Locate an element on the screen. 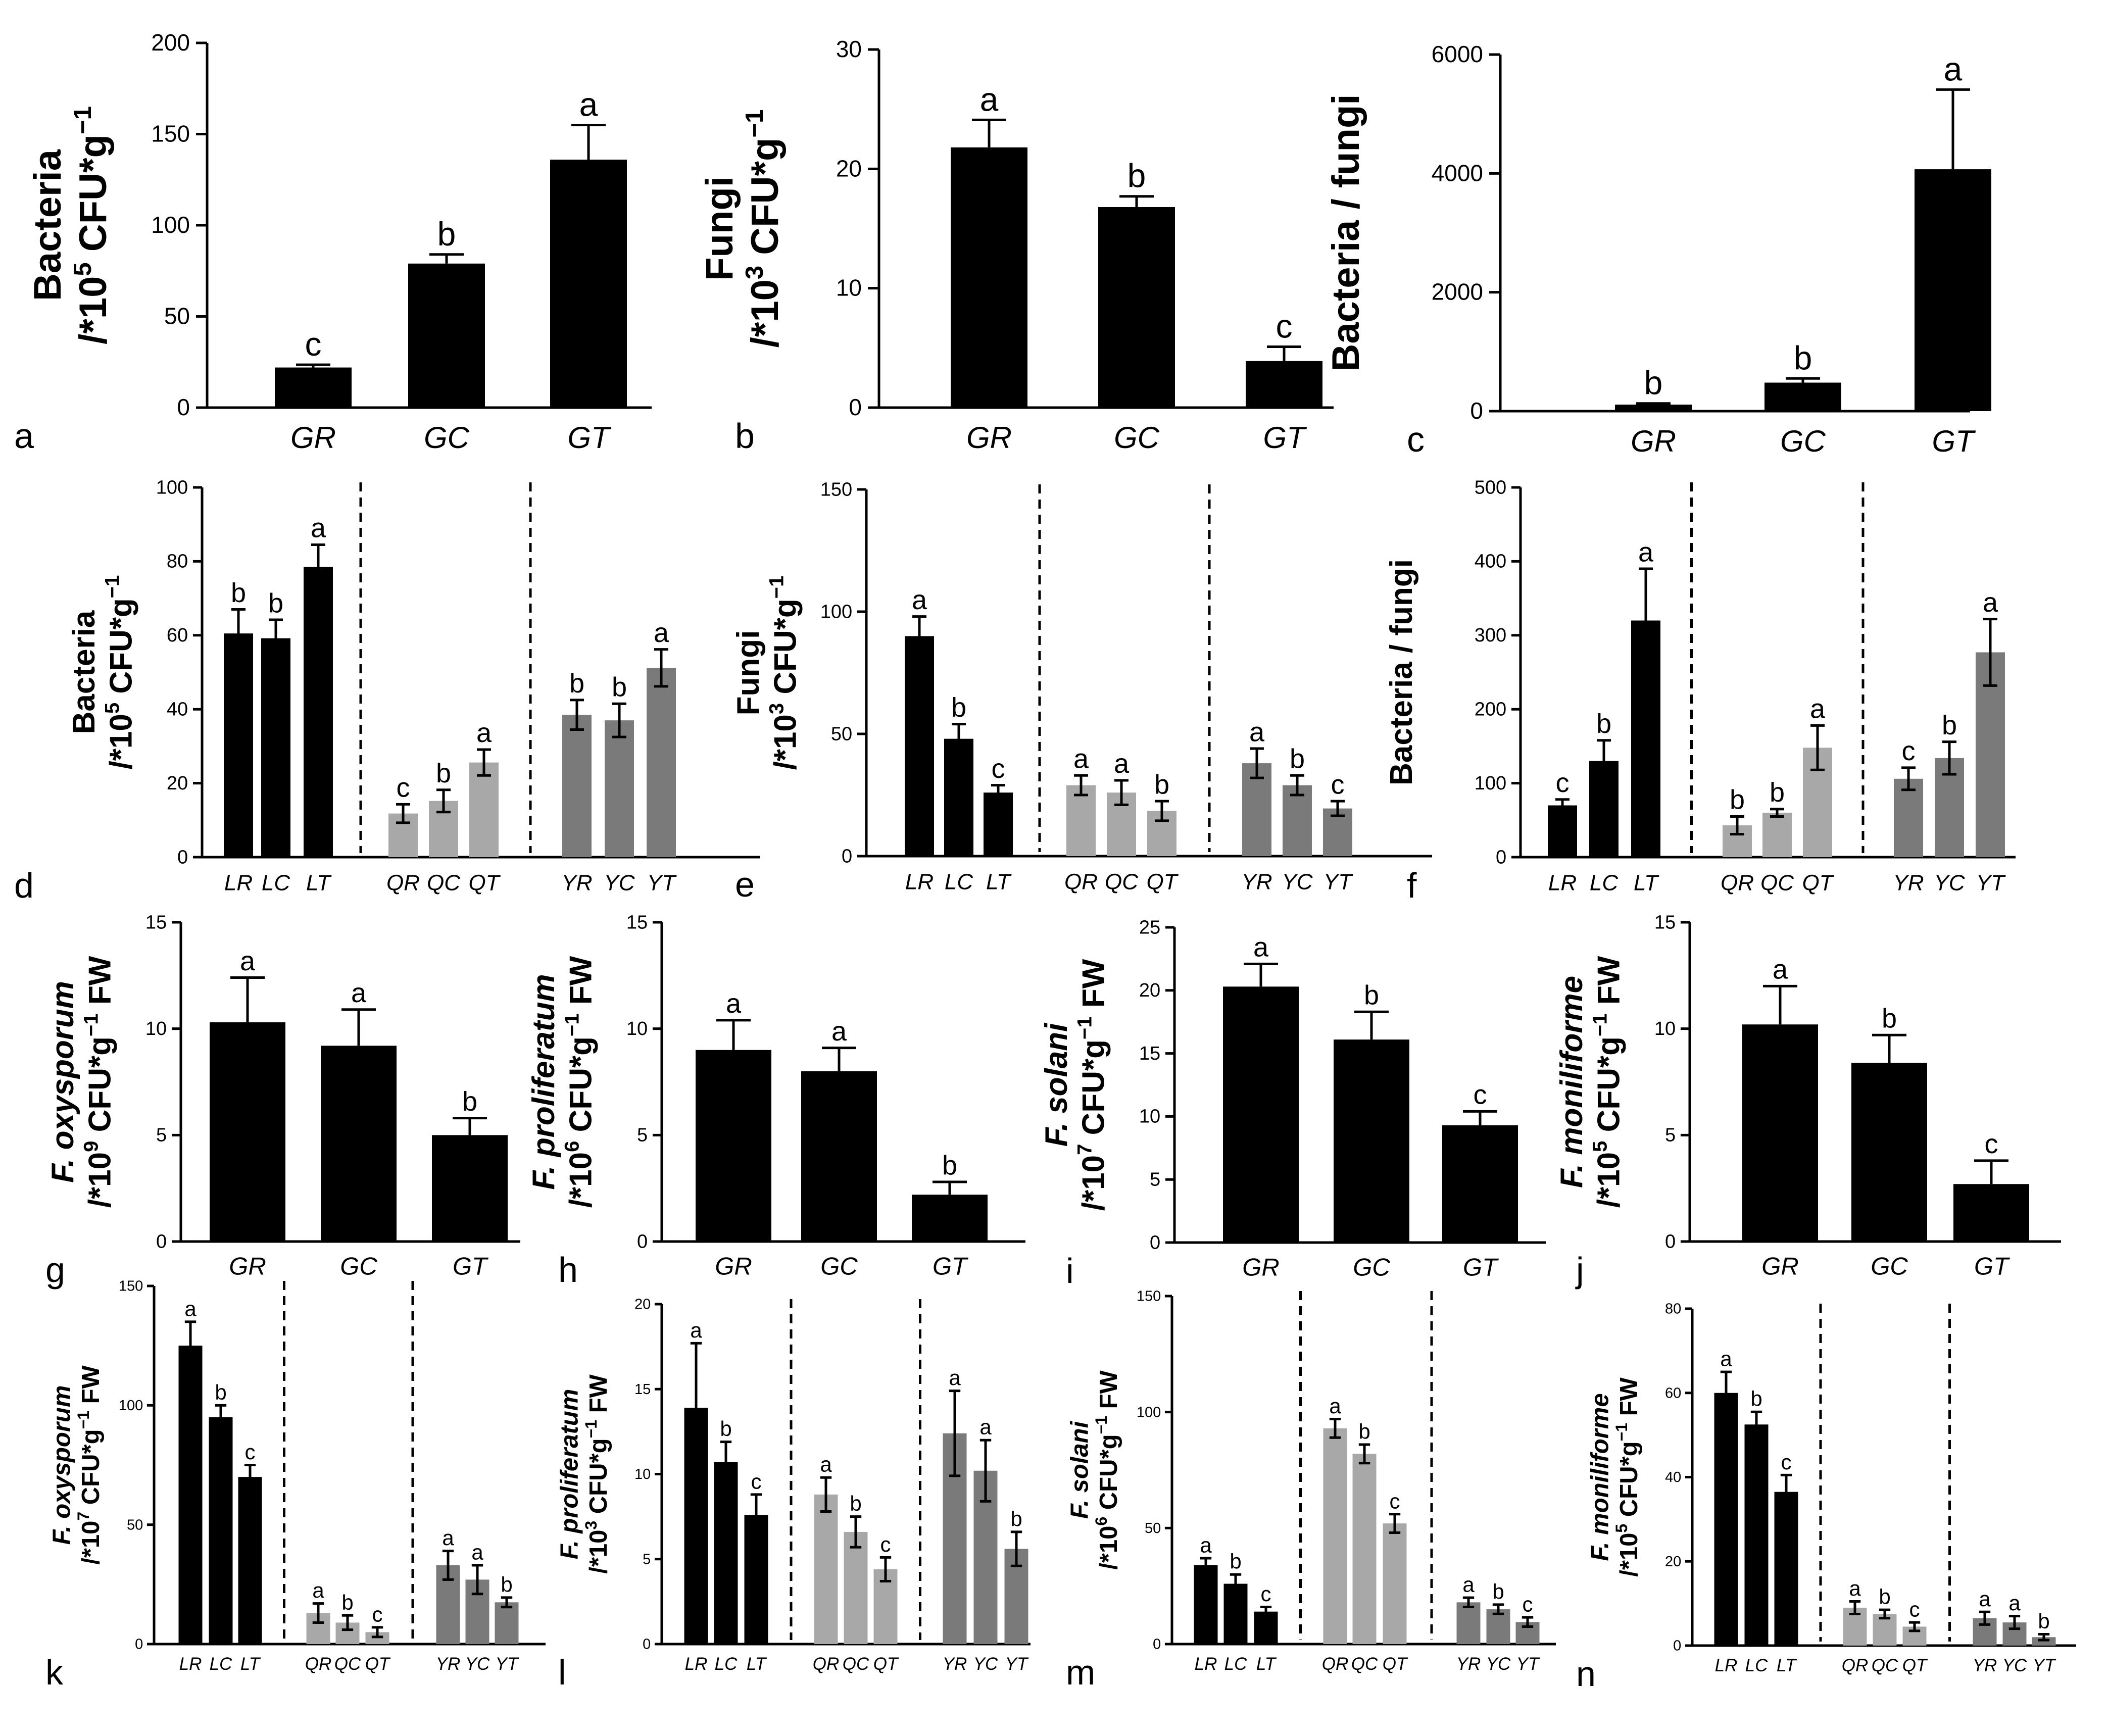  y-tick-label: 150 is located at coordinates (170, 134).